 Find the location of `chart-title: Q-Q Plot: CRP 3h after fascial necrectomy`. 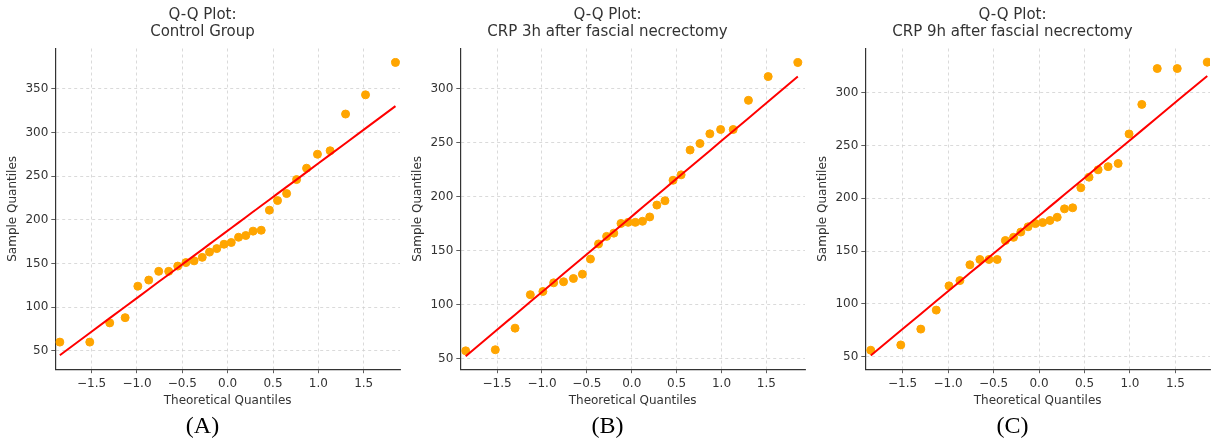

chart-title: Q-Q Plot: CRP 3h after fascial necrectomy is located at coordinates (607, 22).